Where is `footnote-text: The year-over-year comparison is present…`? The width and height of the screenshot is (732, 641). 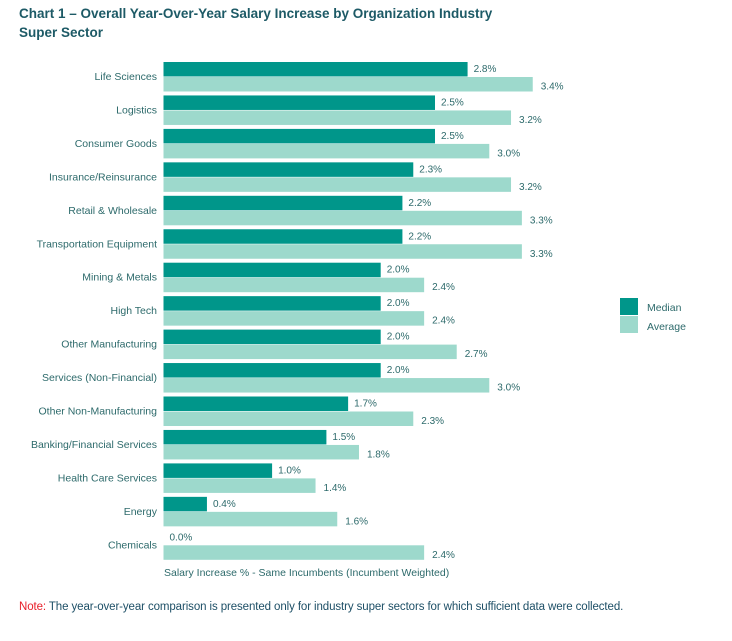
footnote-text: The year-over-year comparison is present… is located at coordinates (335, 607).